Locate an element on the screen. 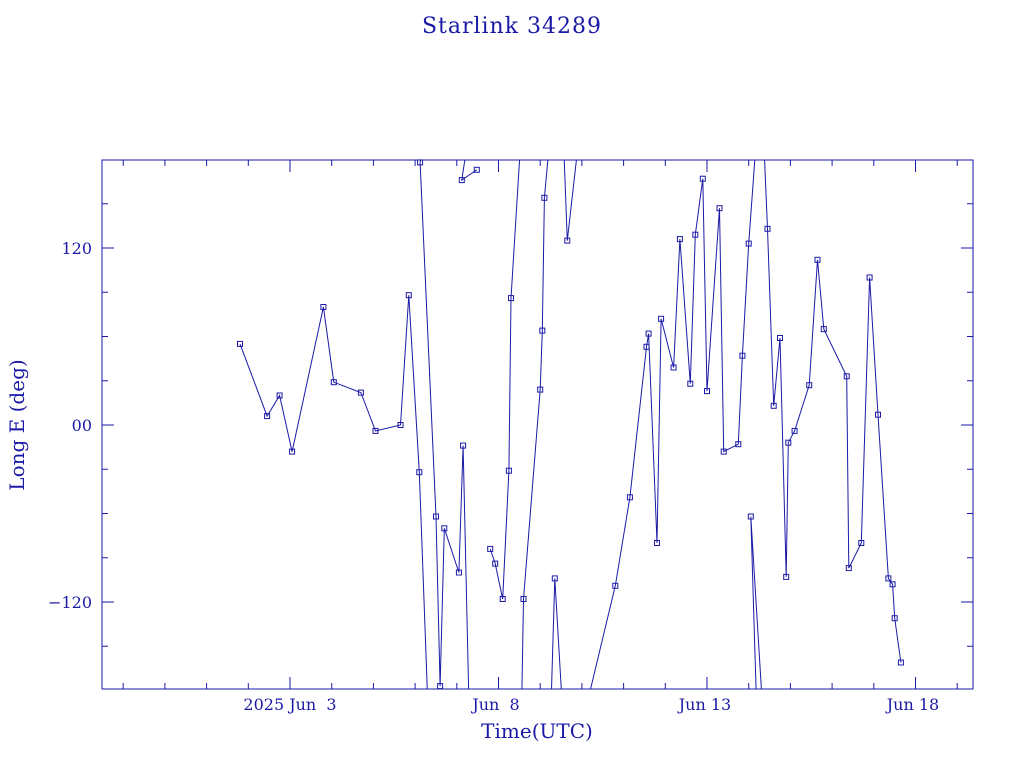  y-axis-label: Long E (deg) is located at coordinates (17, 424).